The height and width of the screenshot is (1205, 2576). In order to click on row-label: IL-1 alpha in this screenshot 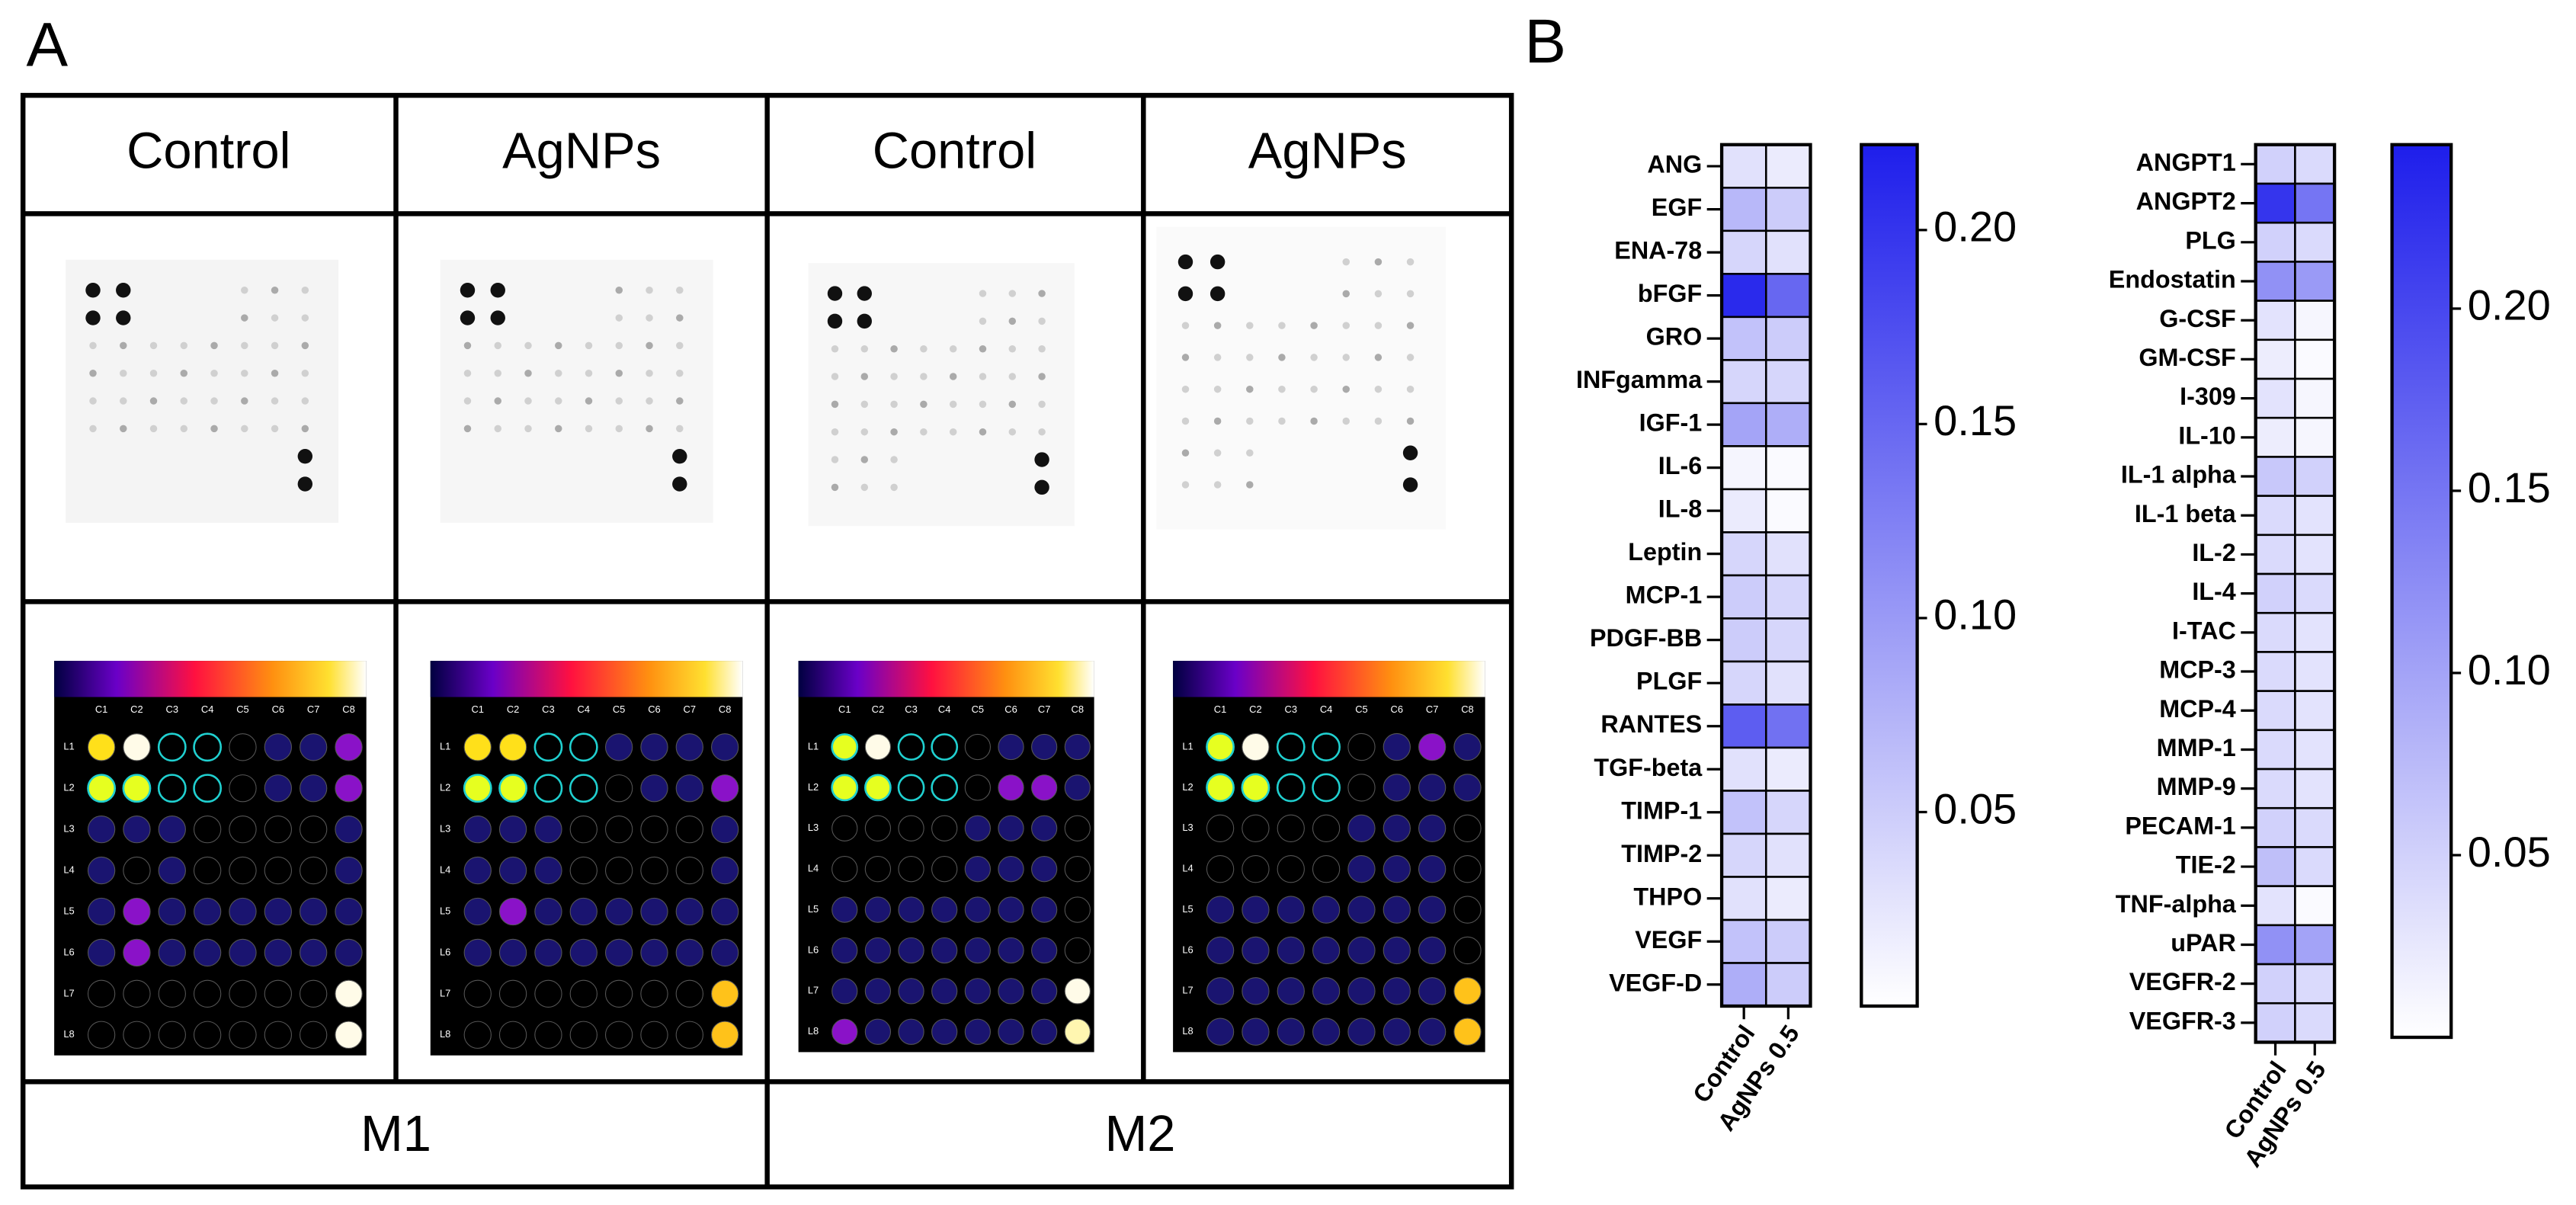, I will do `click(2179, 475)`.